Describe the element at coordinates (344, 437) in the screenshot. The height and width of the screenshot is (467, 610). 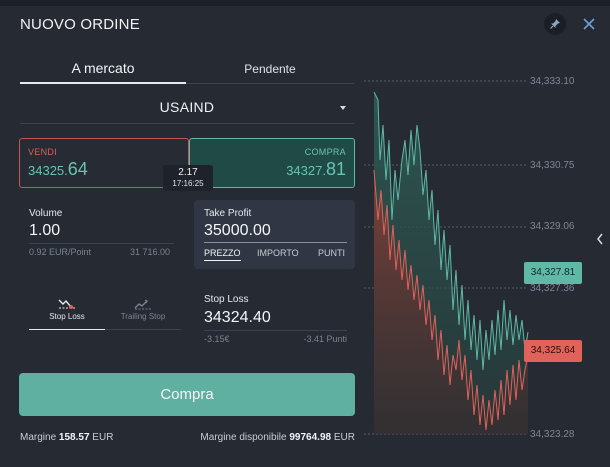
I see `available-margin-currency: EUR` at that location.